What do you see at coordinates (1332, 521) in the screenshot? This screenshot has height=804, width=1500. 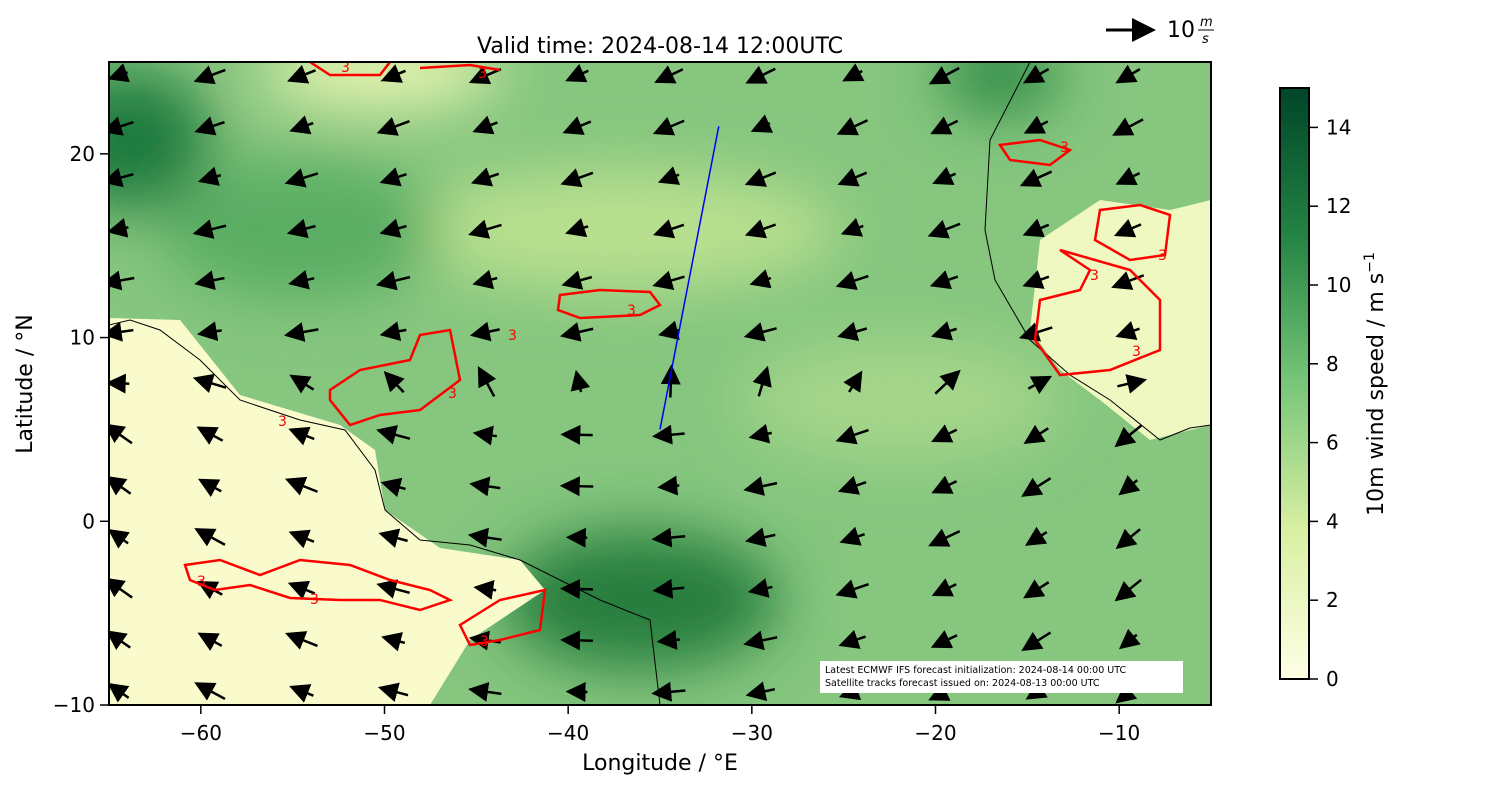 I see `colorbar-tick-label: 4` at bounding box center [1332, 521].